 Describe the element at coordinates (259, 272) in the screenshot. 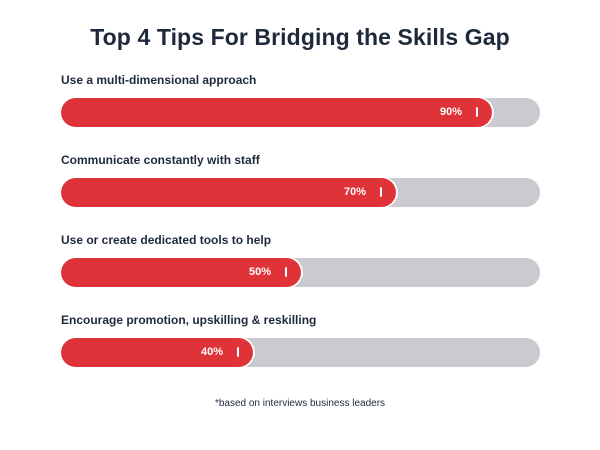

I see `bar-value-label: 50%` at that location.